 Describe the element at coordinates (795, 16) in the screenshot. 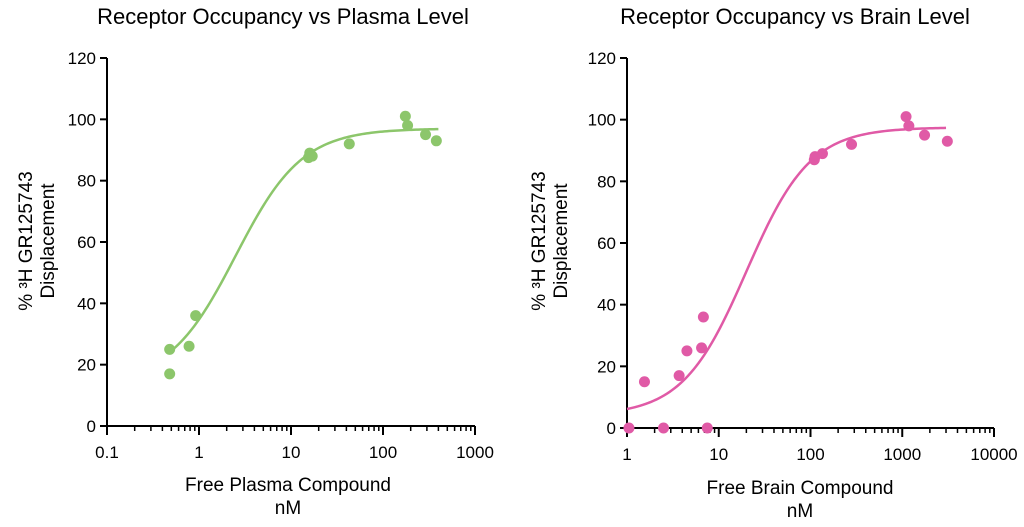

I see `chart-title: Receptor Occupancy vs Brain Level` at that location.